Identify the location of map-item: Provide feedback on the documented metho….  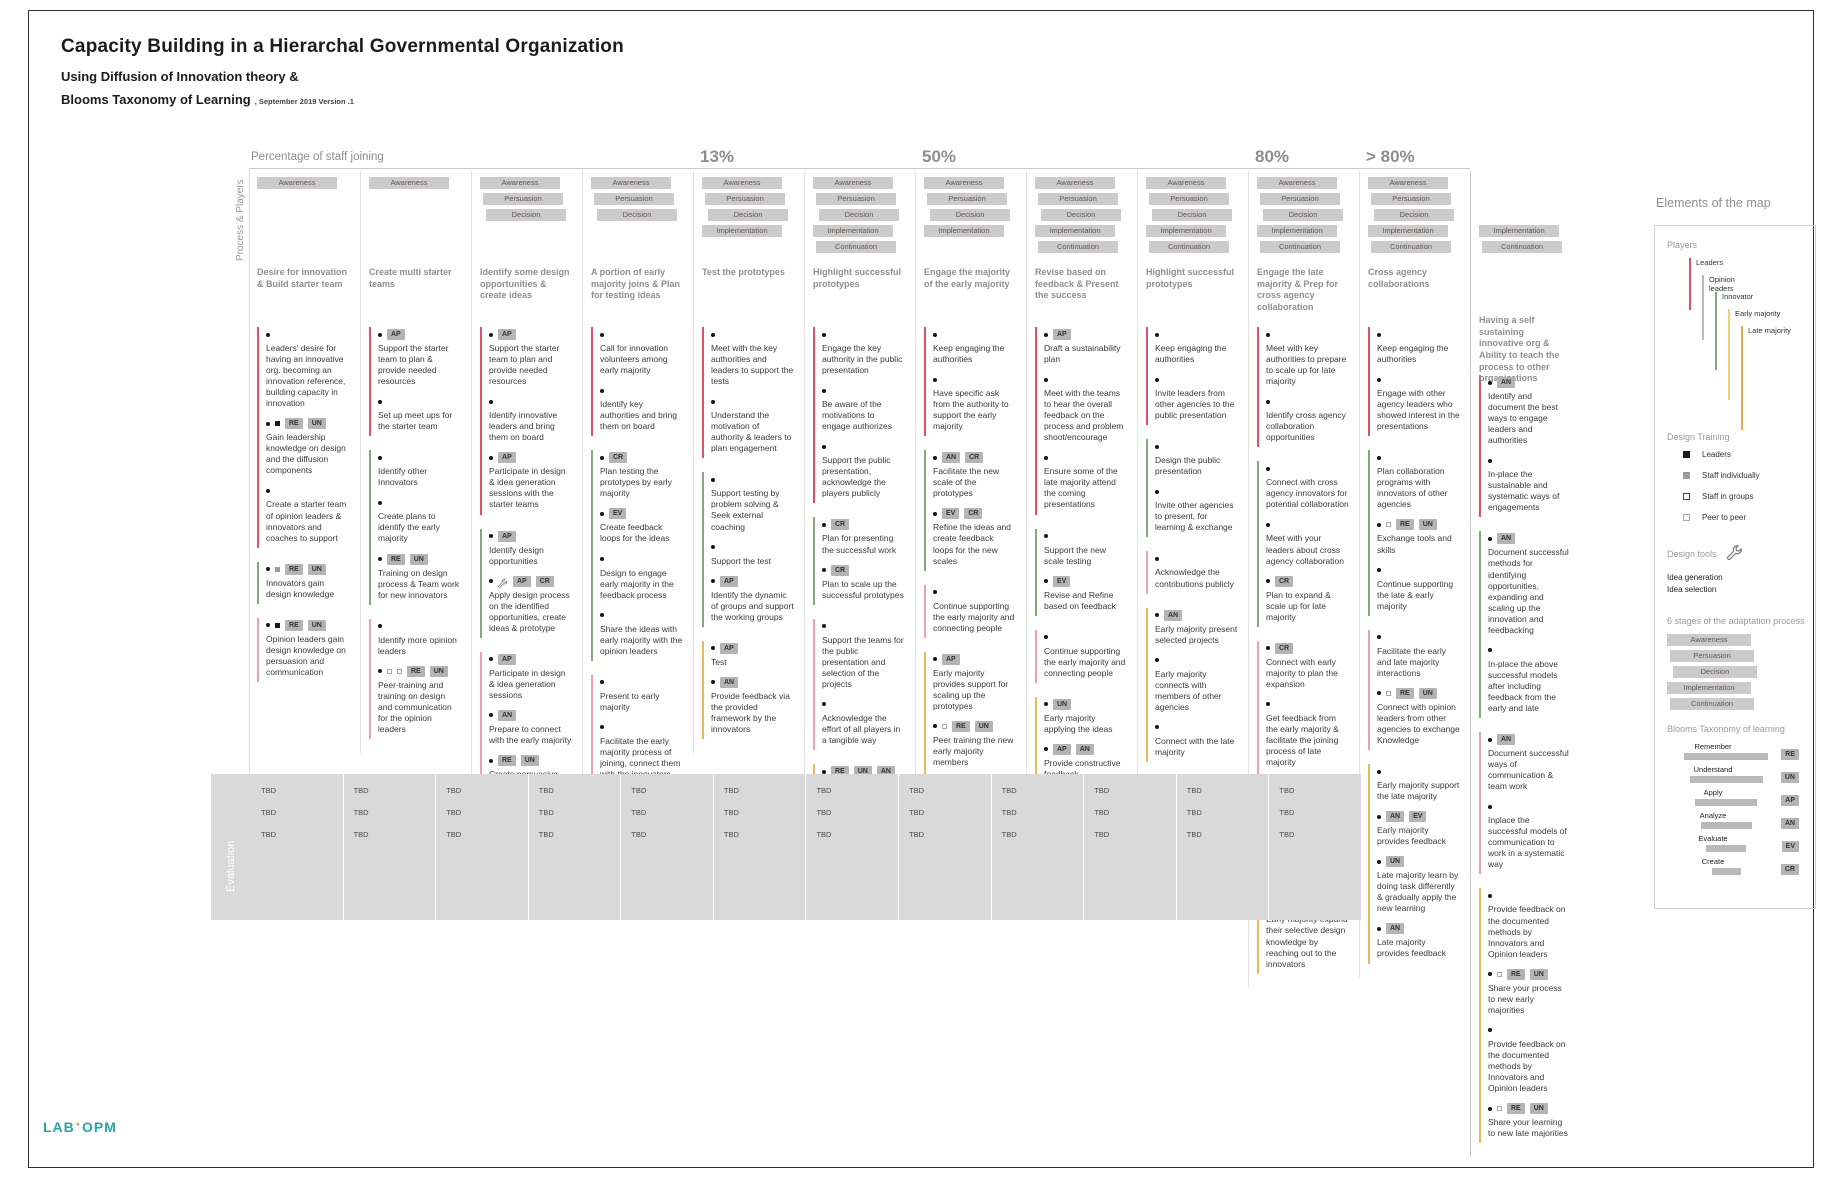
(1529, 924).